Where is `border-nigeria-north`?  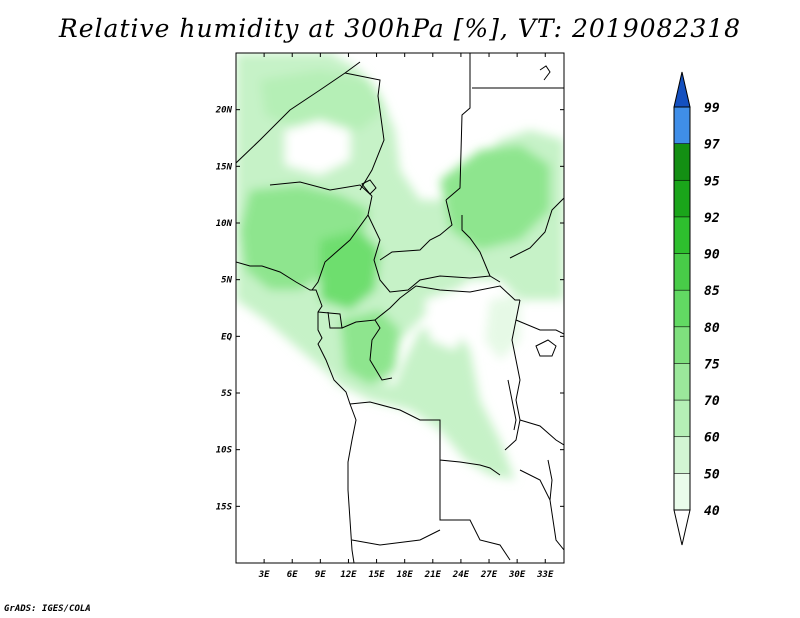 border-nigeria-north is located at coordinates (321, 189).